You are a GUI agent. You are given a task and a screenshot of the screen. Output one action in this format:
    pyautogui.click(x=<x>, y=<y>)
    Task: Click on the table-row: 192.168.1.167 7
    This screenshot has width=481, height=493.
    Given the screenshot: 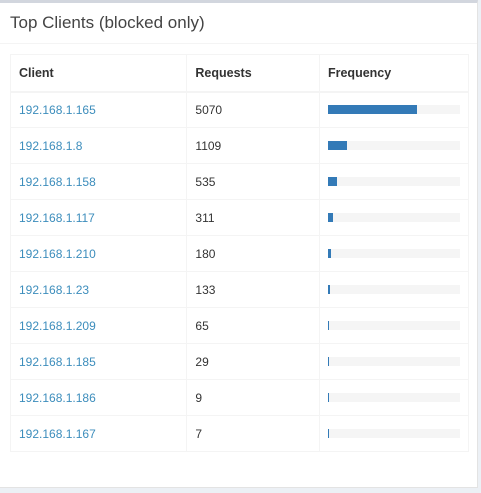 What is the action you would take?
    pyautogui.click(x=239, y=433)
    